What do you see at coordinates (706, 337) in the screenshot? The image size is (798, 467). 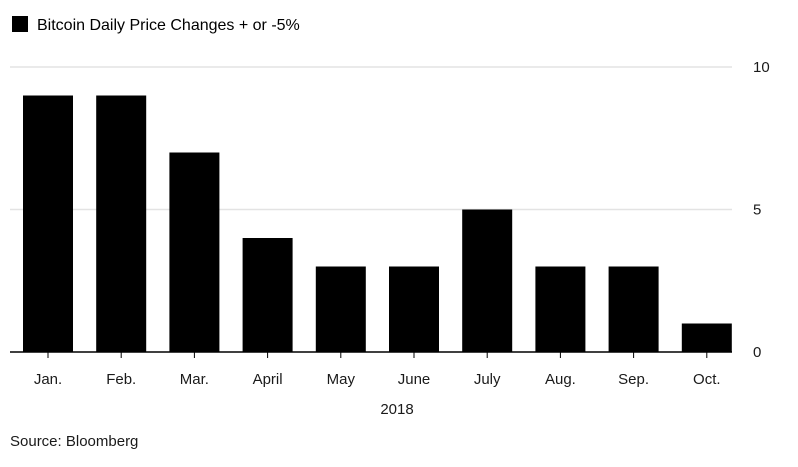 I see `bar-oct` at bounding box center [706, 337].